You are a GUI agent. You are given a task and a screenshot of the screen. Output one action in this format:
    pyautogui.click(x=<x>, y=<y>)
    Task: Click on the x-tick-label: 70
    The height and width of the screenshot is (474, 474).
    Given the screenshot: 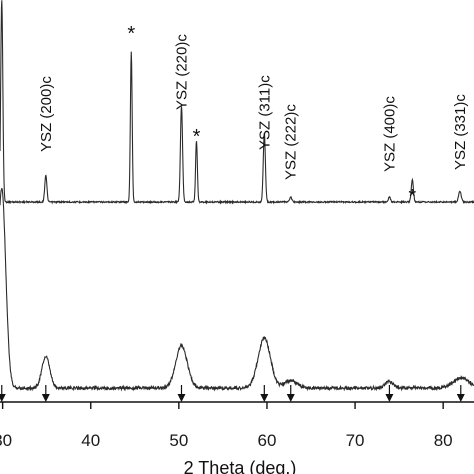 What is the action you would take?
    pyautogui.click(x=355, y=440)
    